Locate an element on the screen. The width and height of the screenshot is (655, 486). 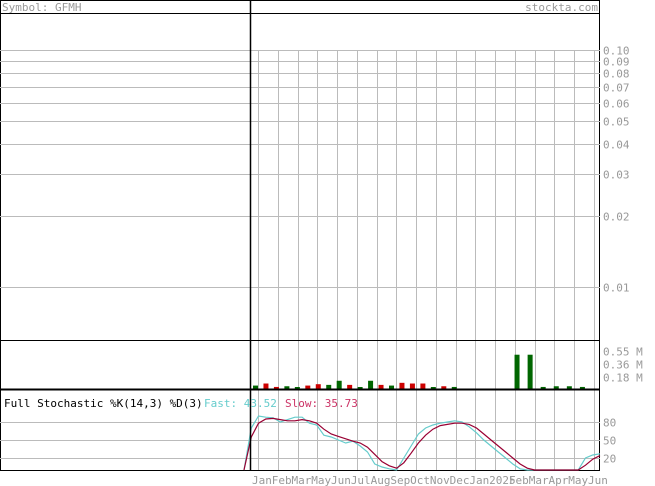
x-tick-label: Dec is located at coordinates (460, 480).